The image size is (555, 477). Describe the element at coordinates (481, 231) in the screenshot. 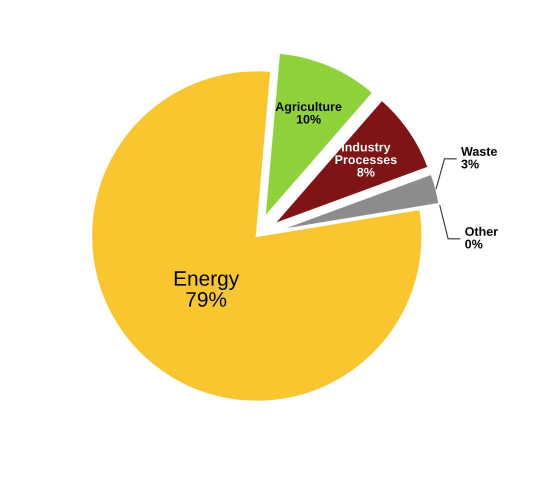

I see `category-label: Other` at that location.